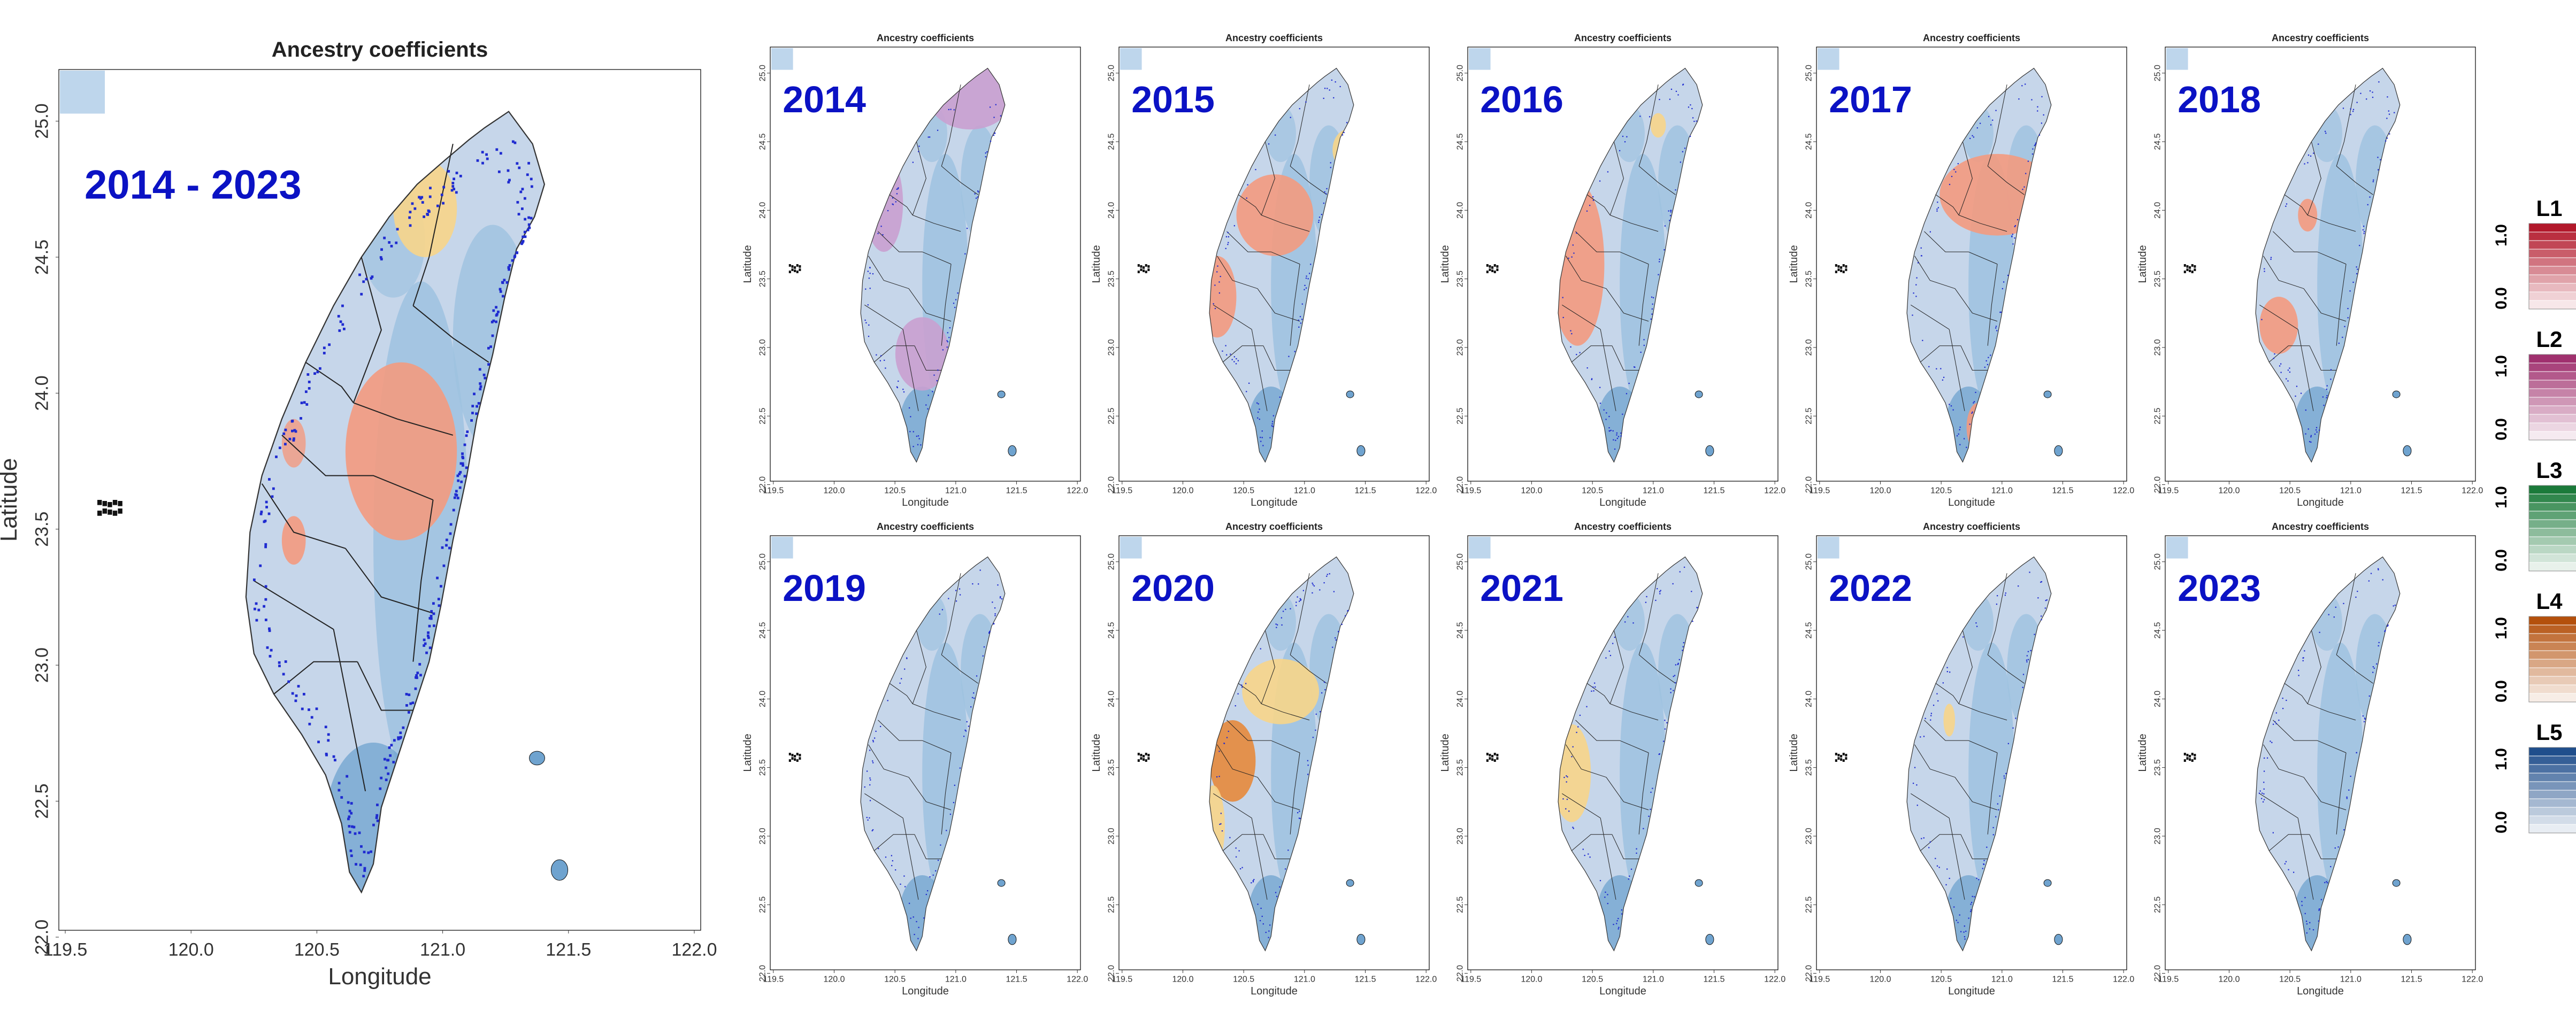 Image resolution: width=2576 pixels, height=1011 pixels. I want to click on map-2017-y-tick: 23.5, so click(1808, 279).